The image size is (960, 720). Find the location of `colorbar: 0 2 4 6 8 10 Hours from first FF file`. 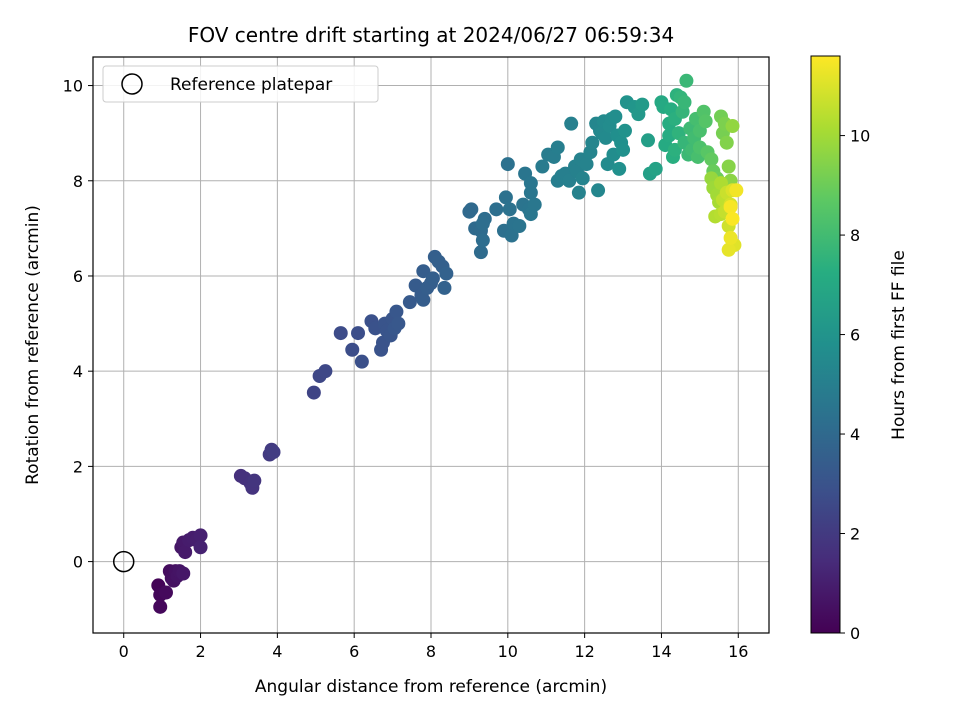

colorbar: 0 2 4 6 8 10 Hours from first FF file is located at coordinates (859, 349).